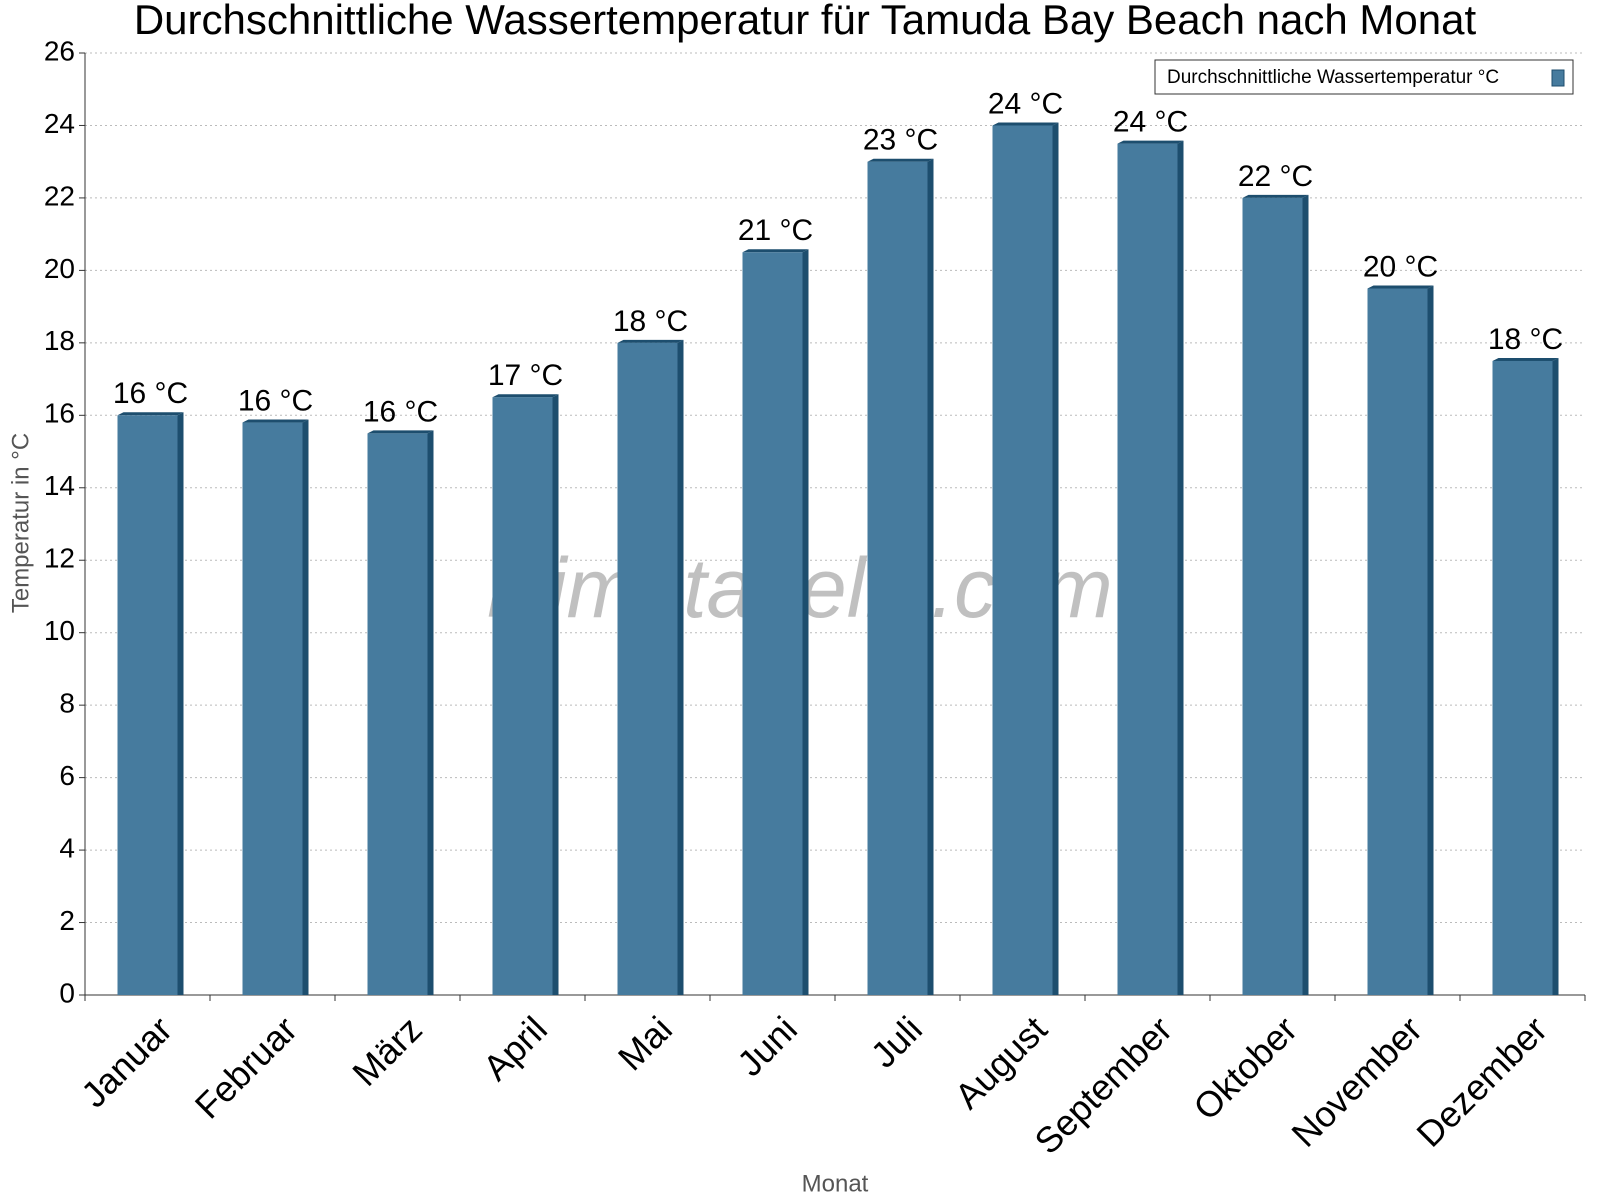 The image size is (1600, 1200). I want to click on legend-label: Durchschnittliche Wassertemperatur °C, so click(1333, 77).